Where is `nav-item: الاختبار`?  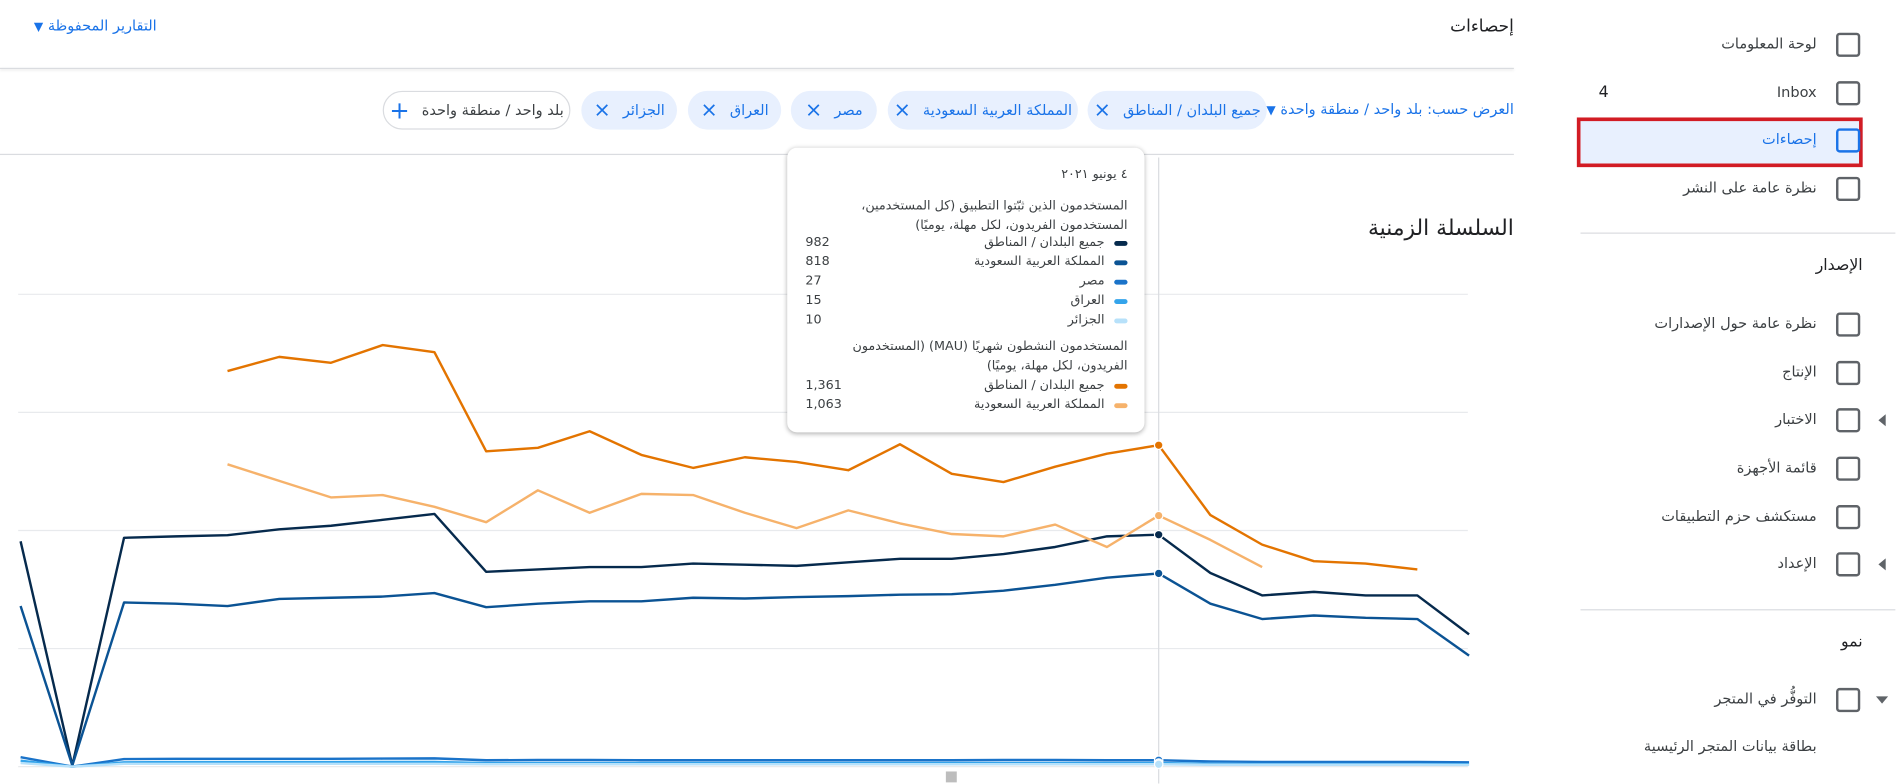 nav-item: الاختبار is located at coordinates (1796, 419).